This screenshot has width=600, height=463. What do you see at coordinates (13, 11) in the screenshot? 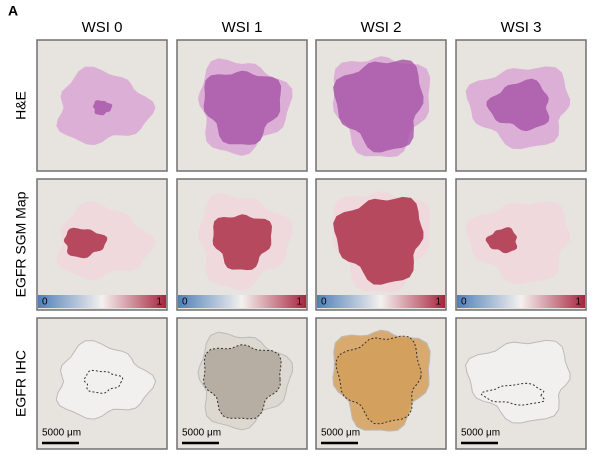
I see `panel-label: A` at bounding box center [13, 11].